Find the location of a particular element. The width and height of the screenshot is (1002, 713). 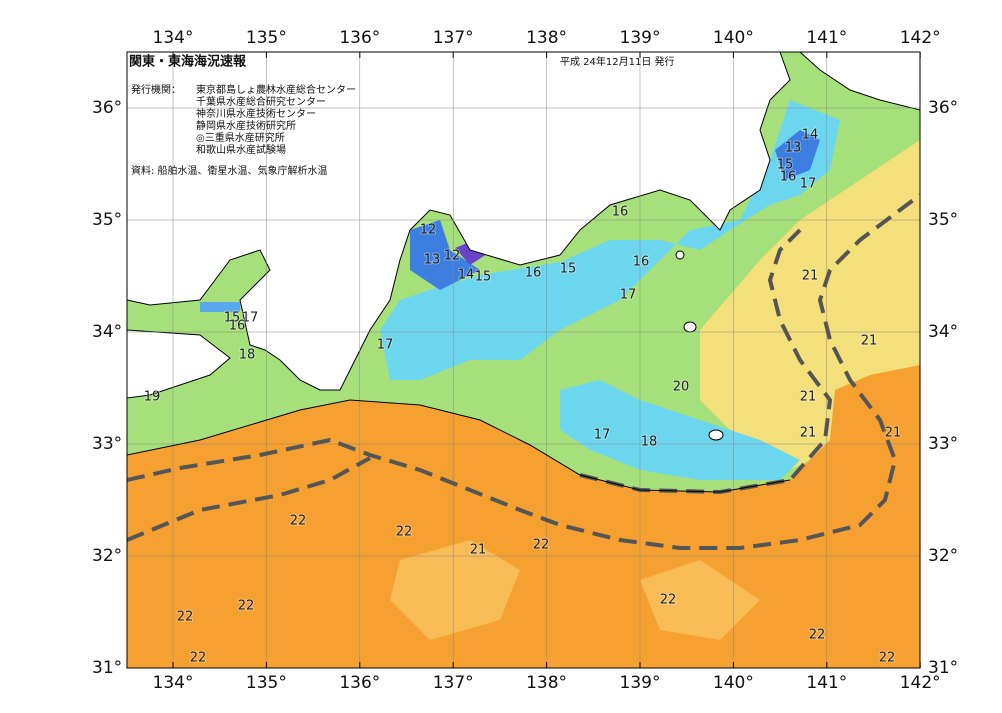

issuer: ◎三重県水産研究所 is located at coordinates (240, 137).